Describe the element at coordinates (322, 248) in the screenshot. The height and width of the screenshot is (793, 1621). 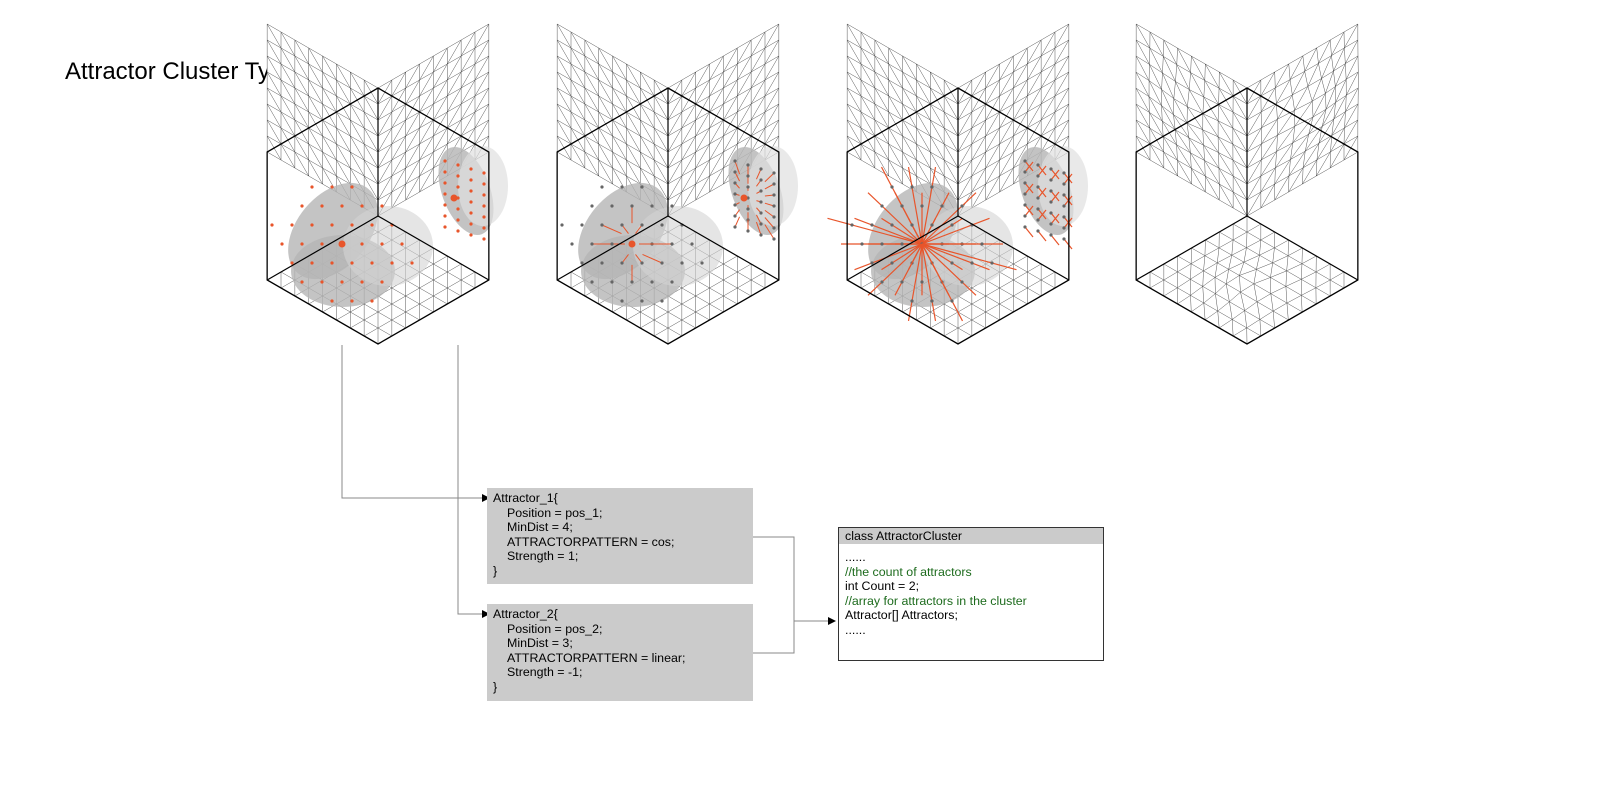
I see `cube-edge` at that location.